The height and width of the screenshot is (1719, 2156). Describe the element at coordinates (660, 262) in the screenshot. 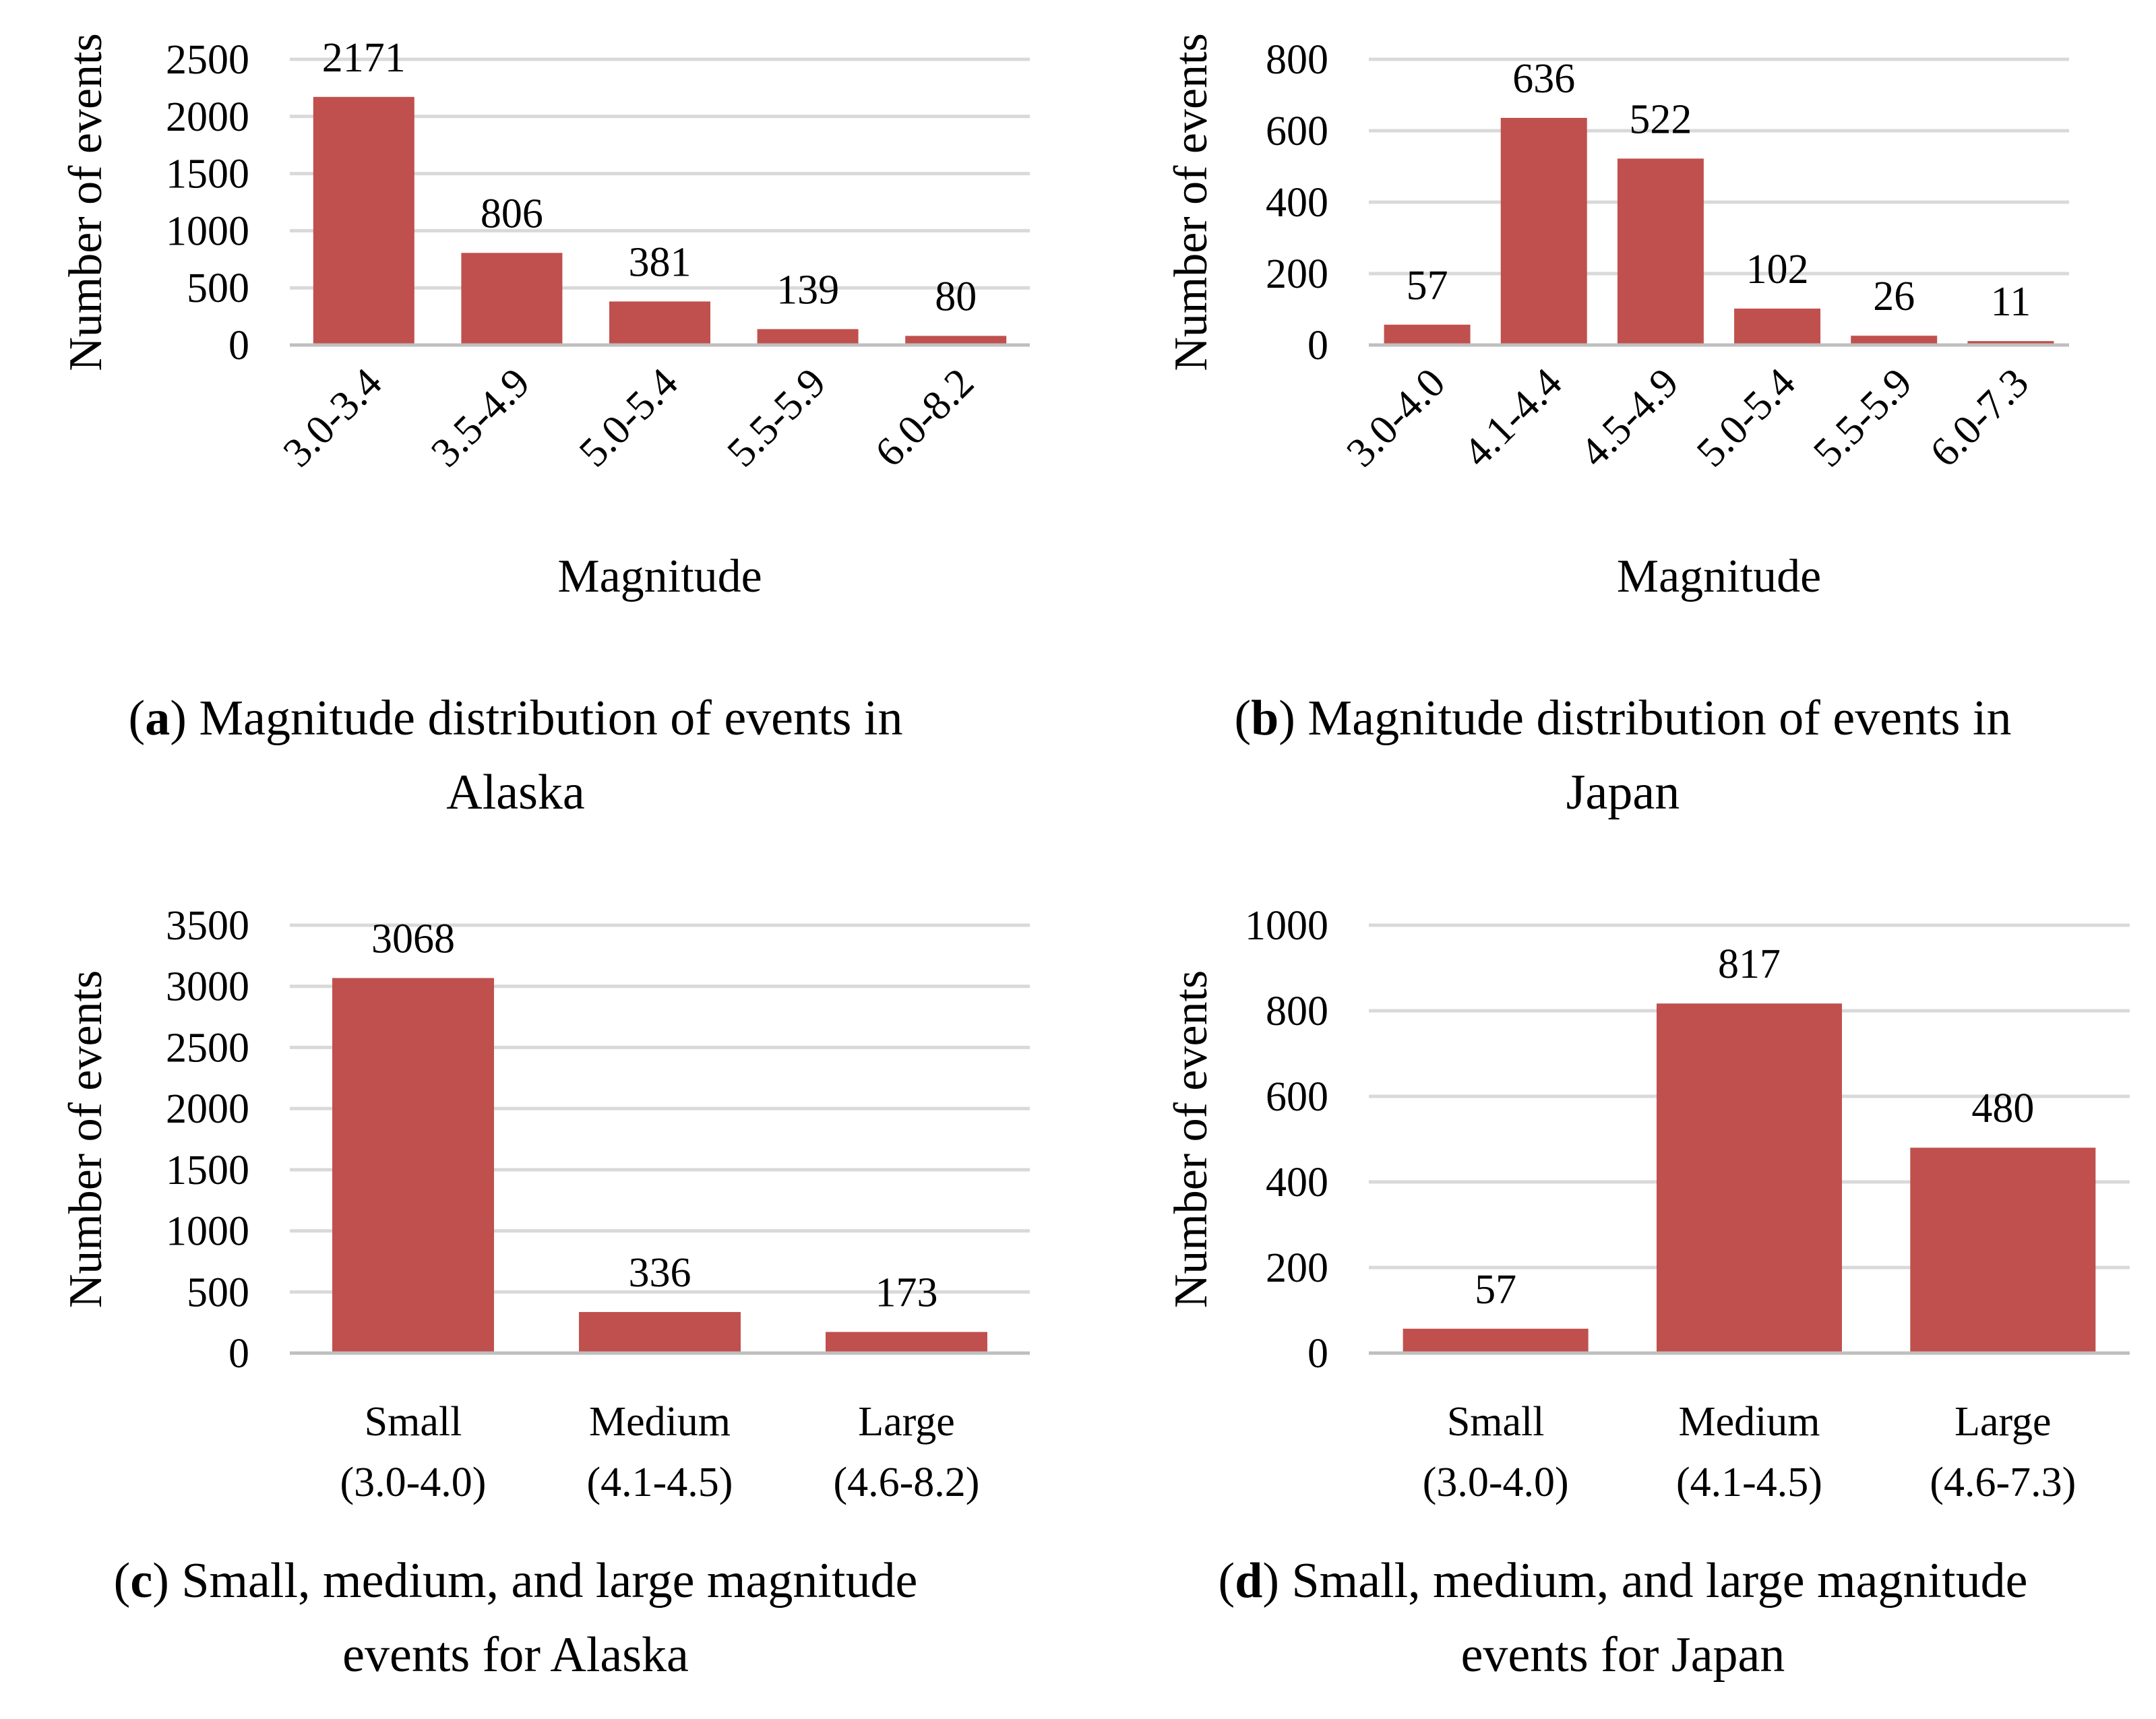

I see `data-label: 381` at that location.